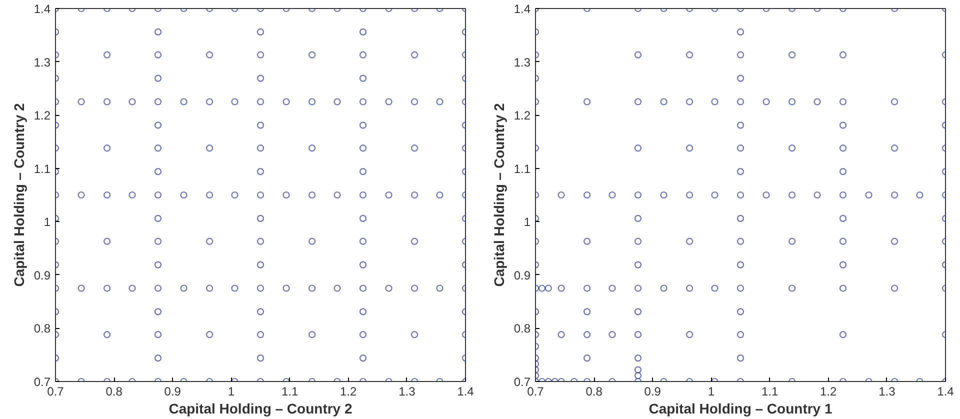 The height and width of the screenshot is (419, 960). I want to click on x-tick-label: 0.9, so click(653, 391).